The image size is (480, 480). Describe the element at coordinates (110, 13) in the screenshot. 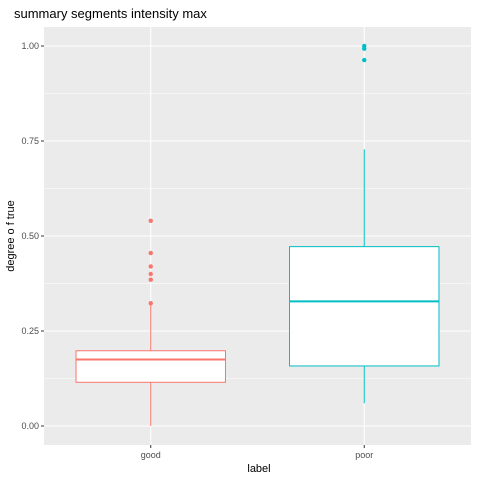

I see `chart-title: summary segments intensity max` at that location.